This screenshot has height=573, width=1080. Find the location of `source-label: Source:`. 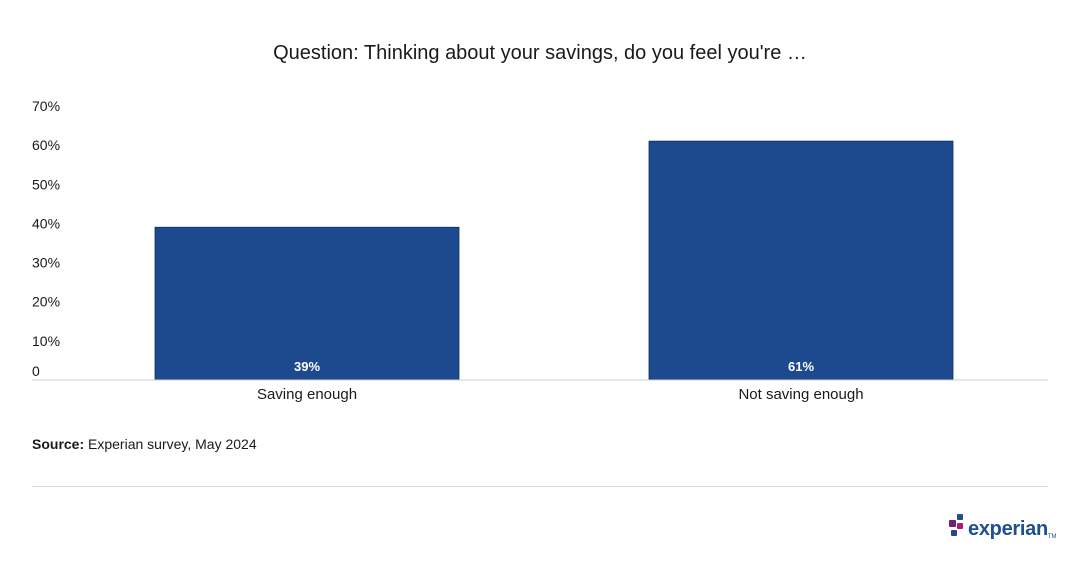

source-label: Source: is located at coordinates (58, 444).